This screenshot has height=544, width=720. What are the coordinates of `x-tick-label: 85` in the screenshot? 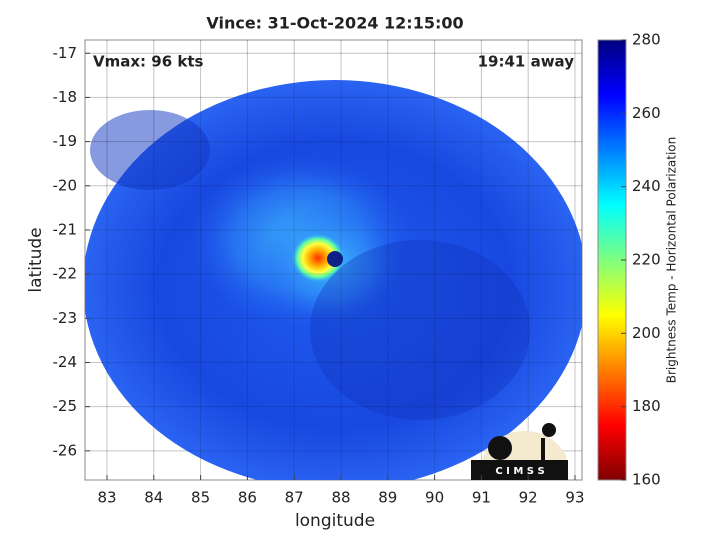 It's located at (200, 498).